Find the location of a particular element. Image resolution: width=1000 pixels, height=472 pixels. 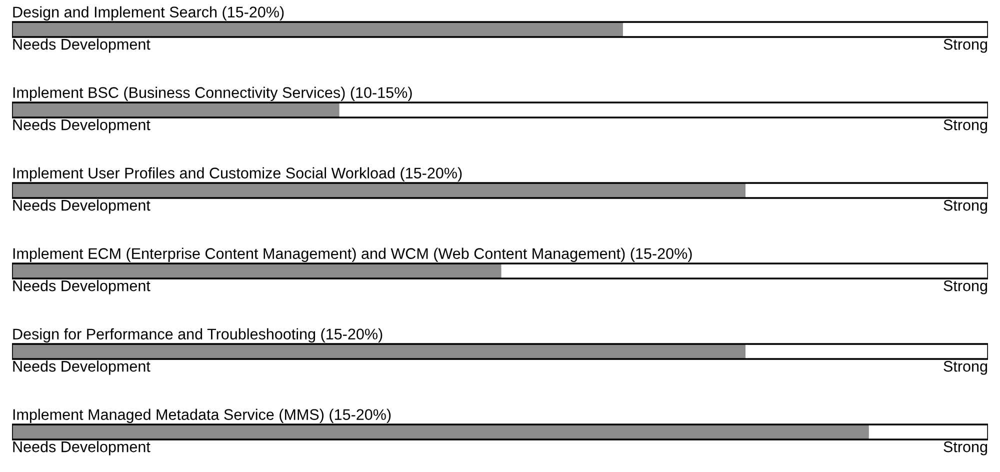

y-tick-label: Design for Performance and Troubleshooting (15-20%) is located at coordinates (197, 335).